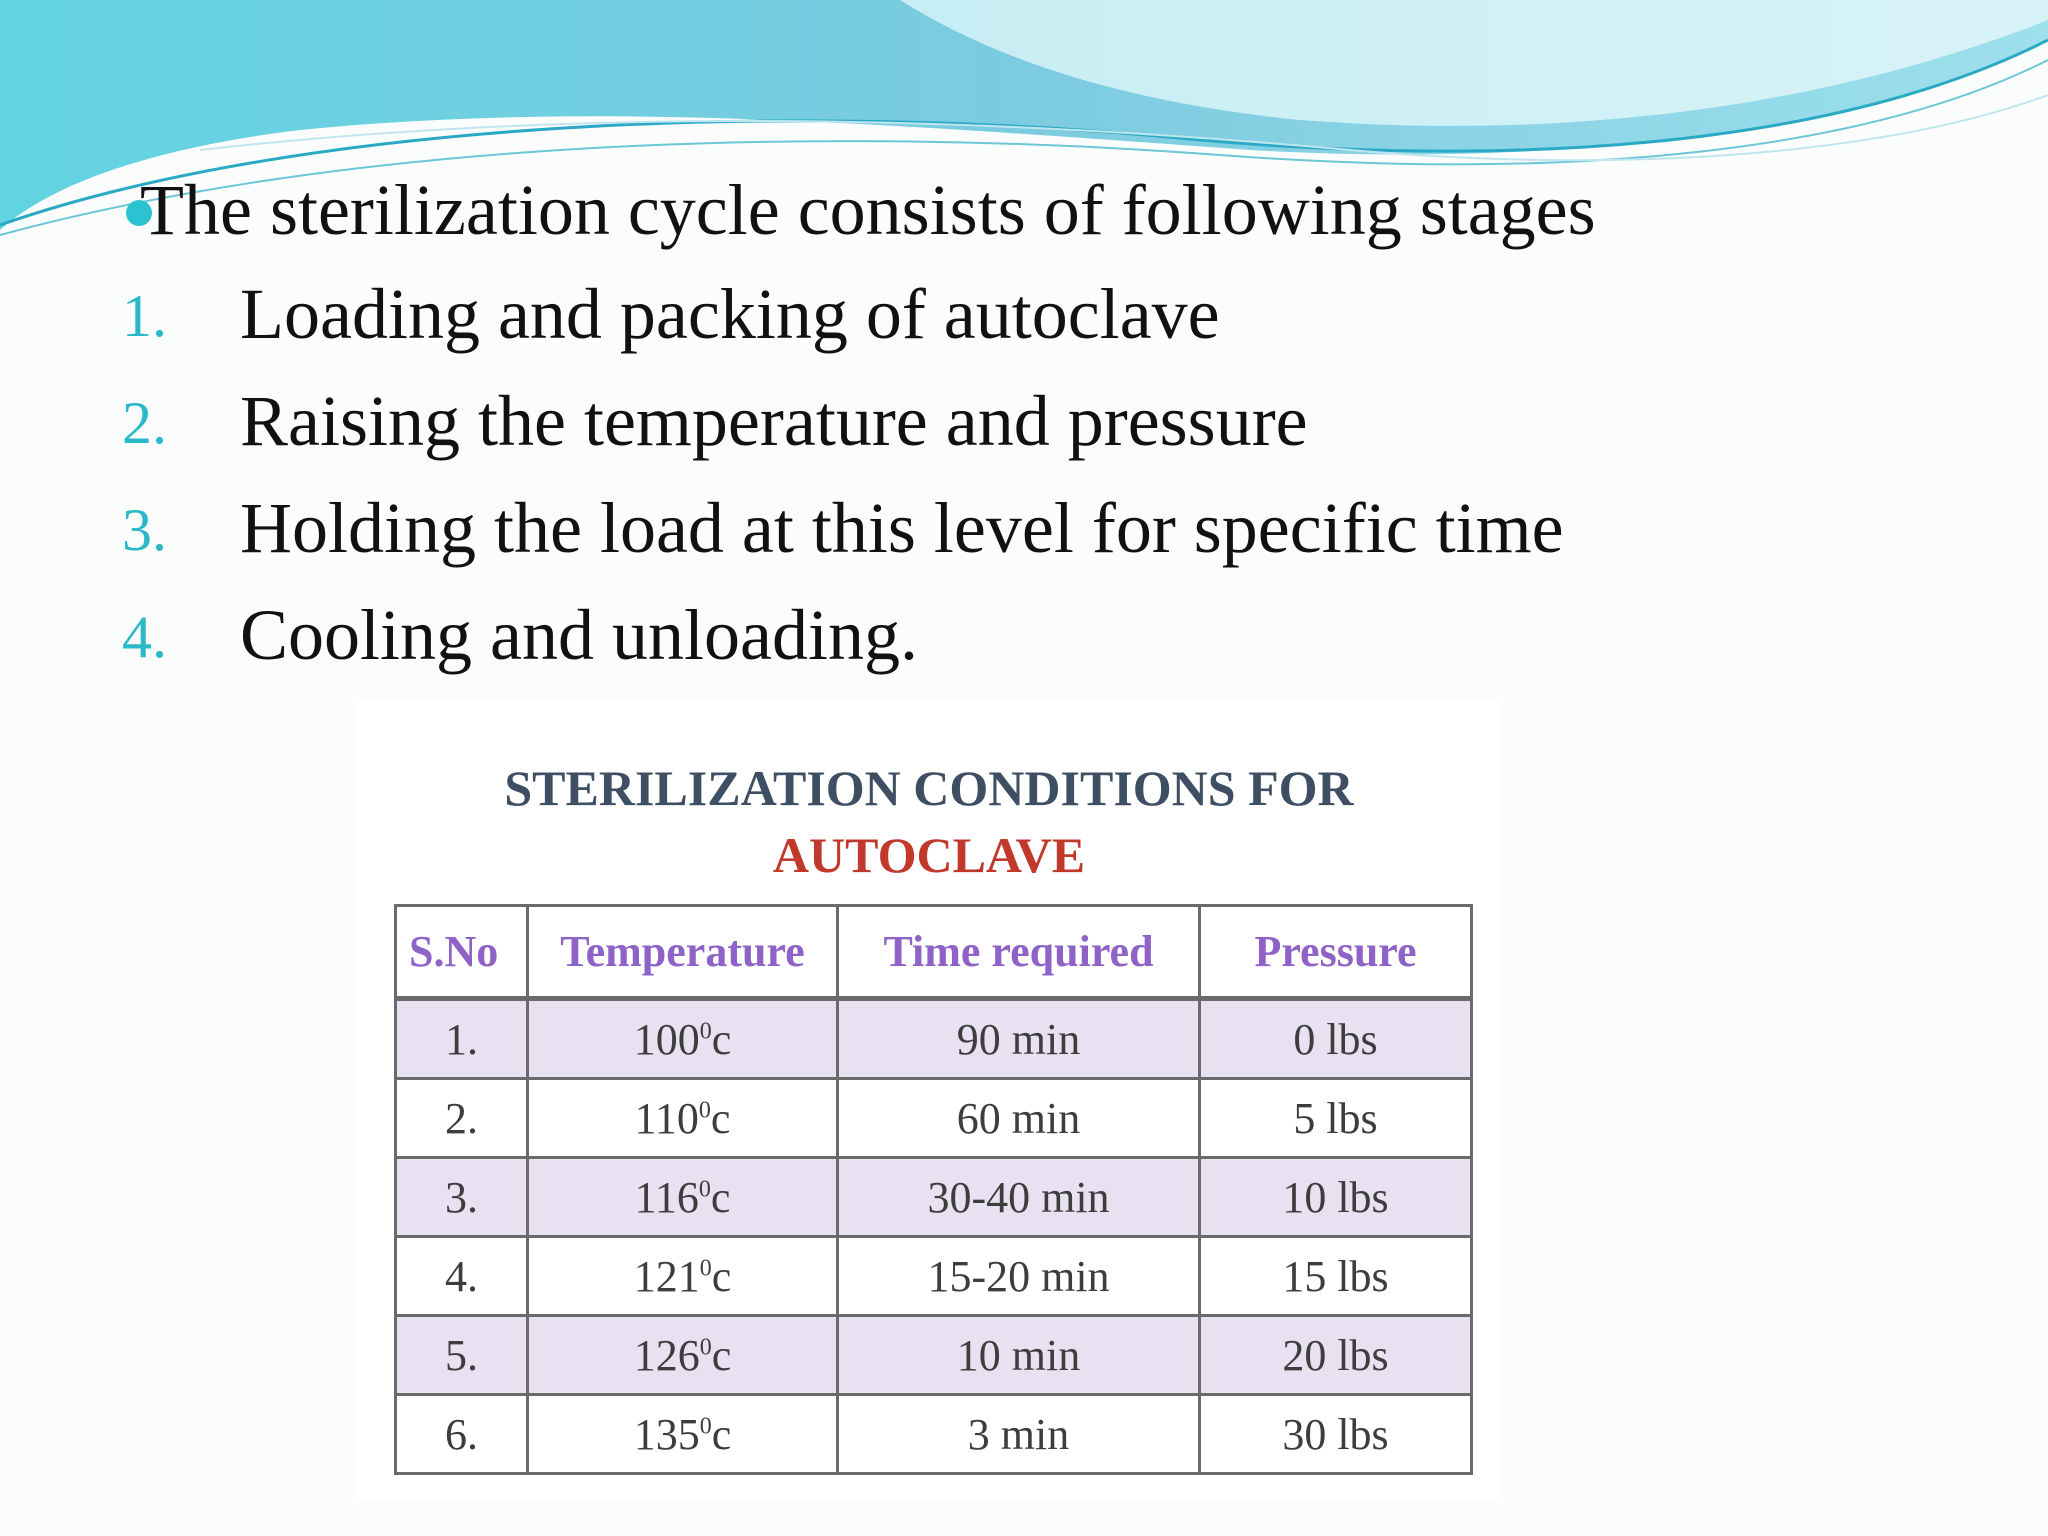 This screenshot has width=2048, height=1536. What do you see at coordinates (1018, 1276) in the screenshot?
I see `cell-time: 15-20 min` at bounding box center [1018, 1276].